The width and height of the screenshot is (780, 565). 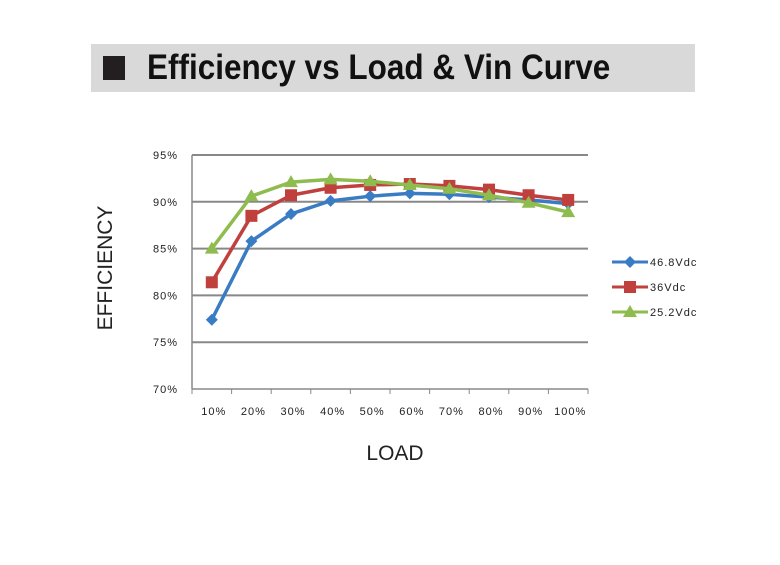 I want to click on y-tick-label: 70%, so click(x=165, y=390).